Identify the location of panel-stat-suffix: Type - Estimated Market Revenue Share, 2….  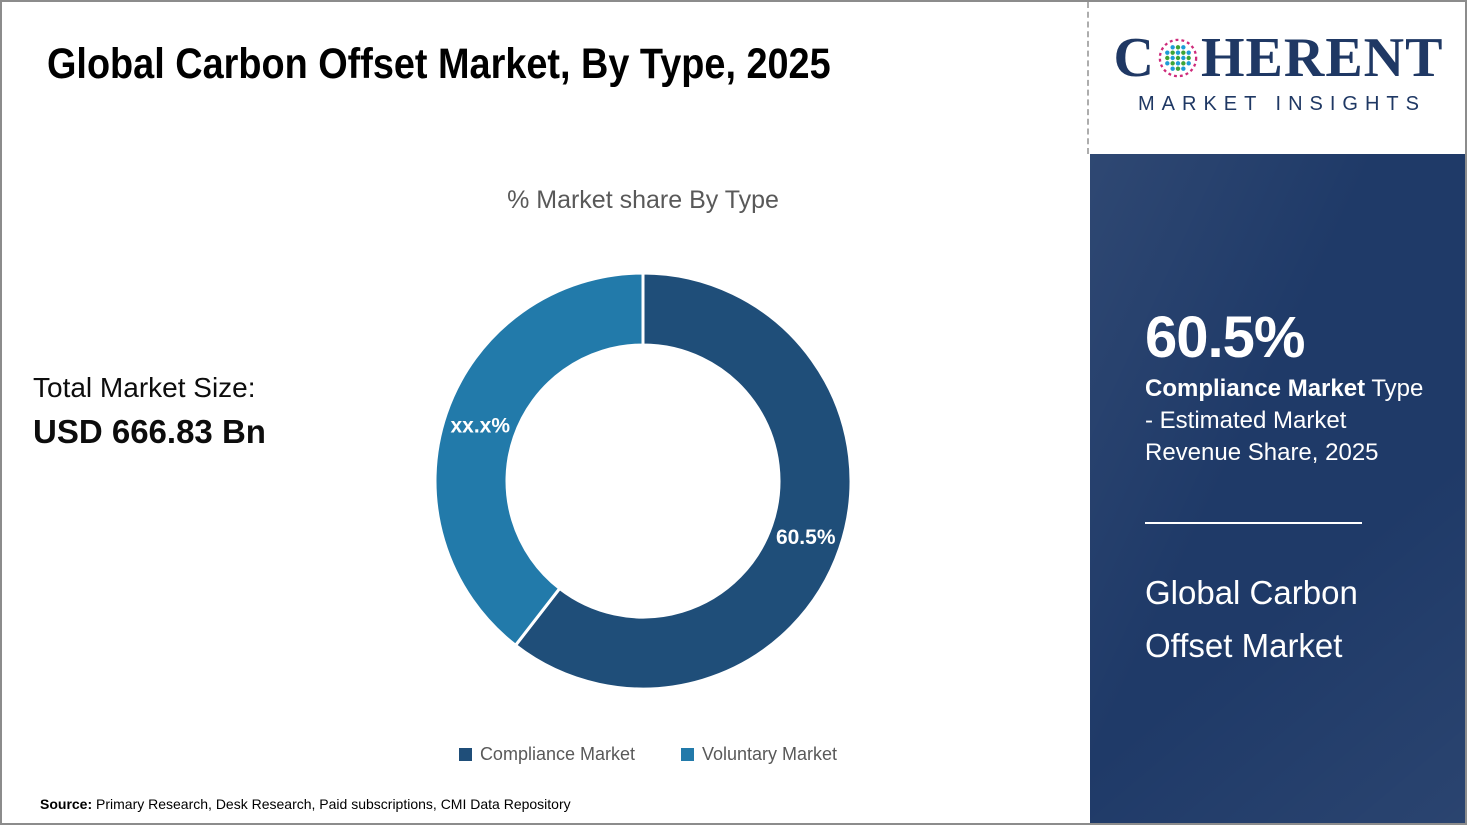
(1284, 420).